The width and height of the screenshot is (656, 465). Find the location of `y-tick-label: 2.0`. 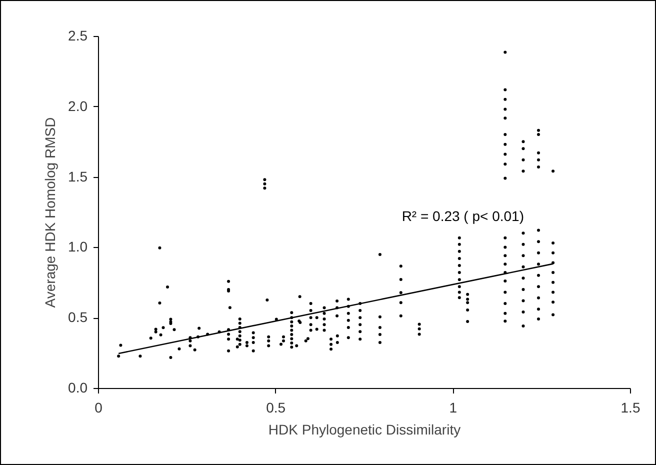

y-tick-label: 2.0 is located at coordinates (78, 106).